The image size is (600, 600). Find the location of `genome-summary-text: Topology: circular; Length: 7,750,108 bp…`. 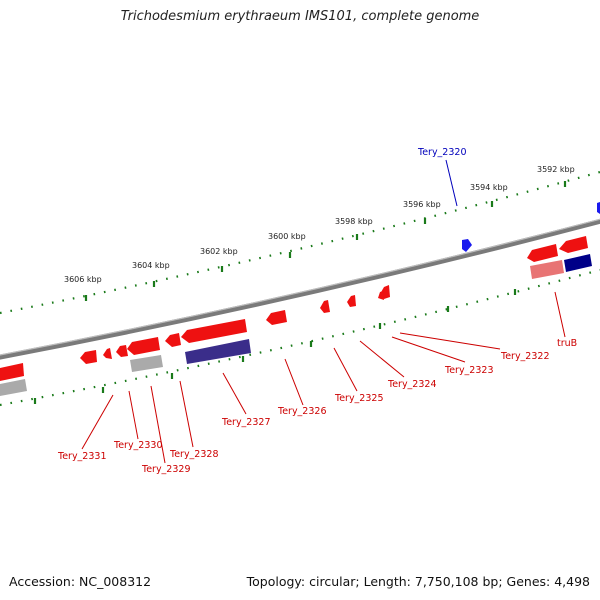

genome-summary-text: Topology: circular; Length: 7,750,108 bp… is located at coordinates (418, 581).